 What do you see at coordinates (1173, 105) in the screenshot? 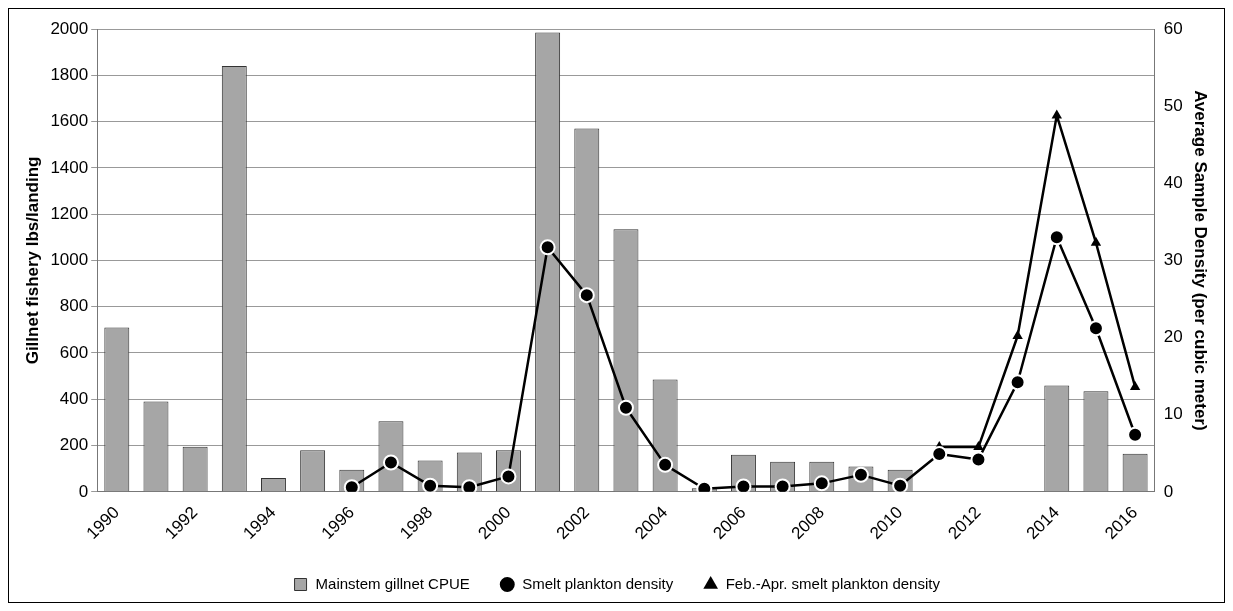
I see `y2-tick-label: 50` at bounding box center [1173, 105].